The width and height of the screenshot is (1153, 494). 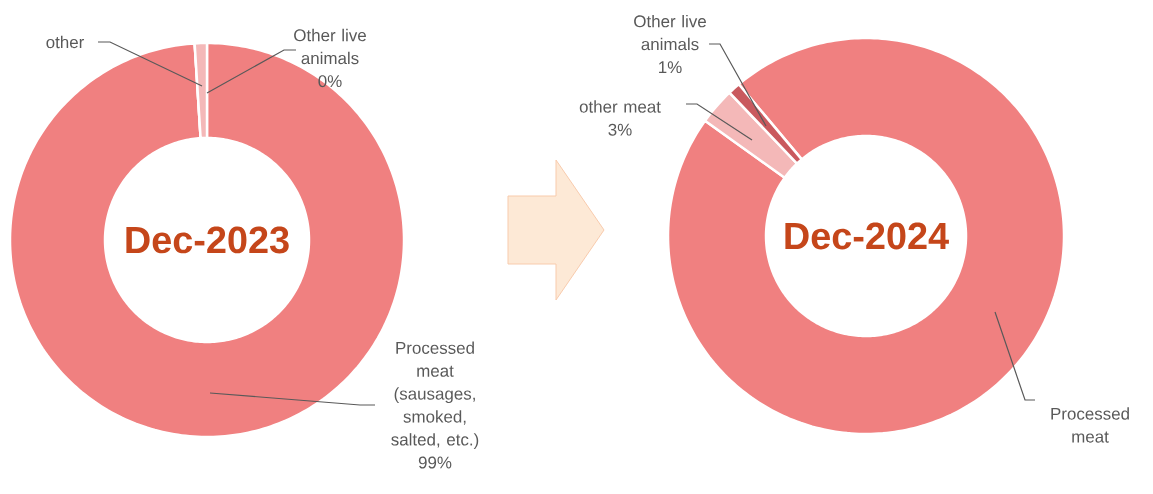 I want to click on category-label: Other live animals, so click(x=330, y=46).